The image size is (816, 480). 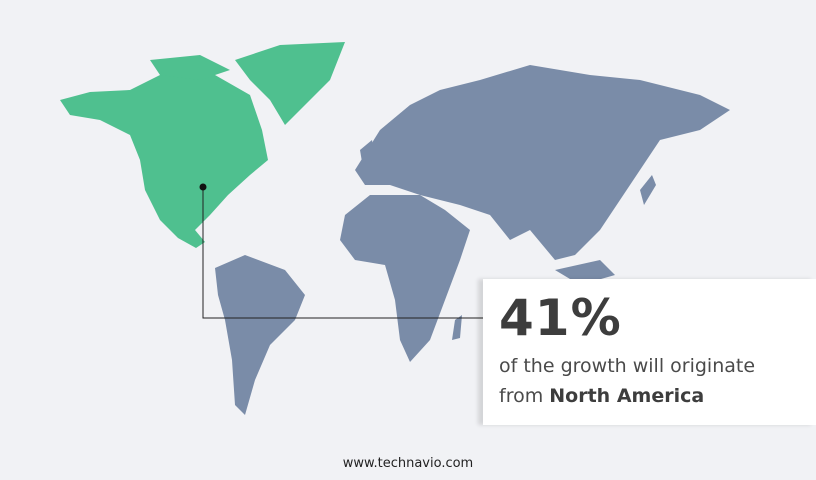 I want to click on callout-prefix: from, so click(x=524, y=396).